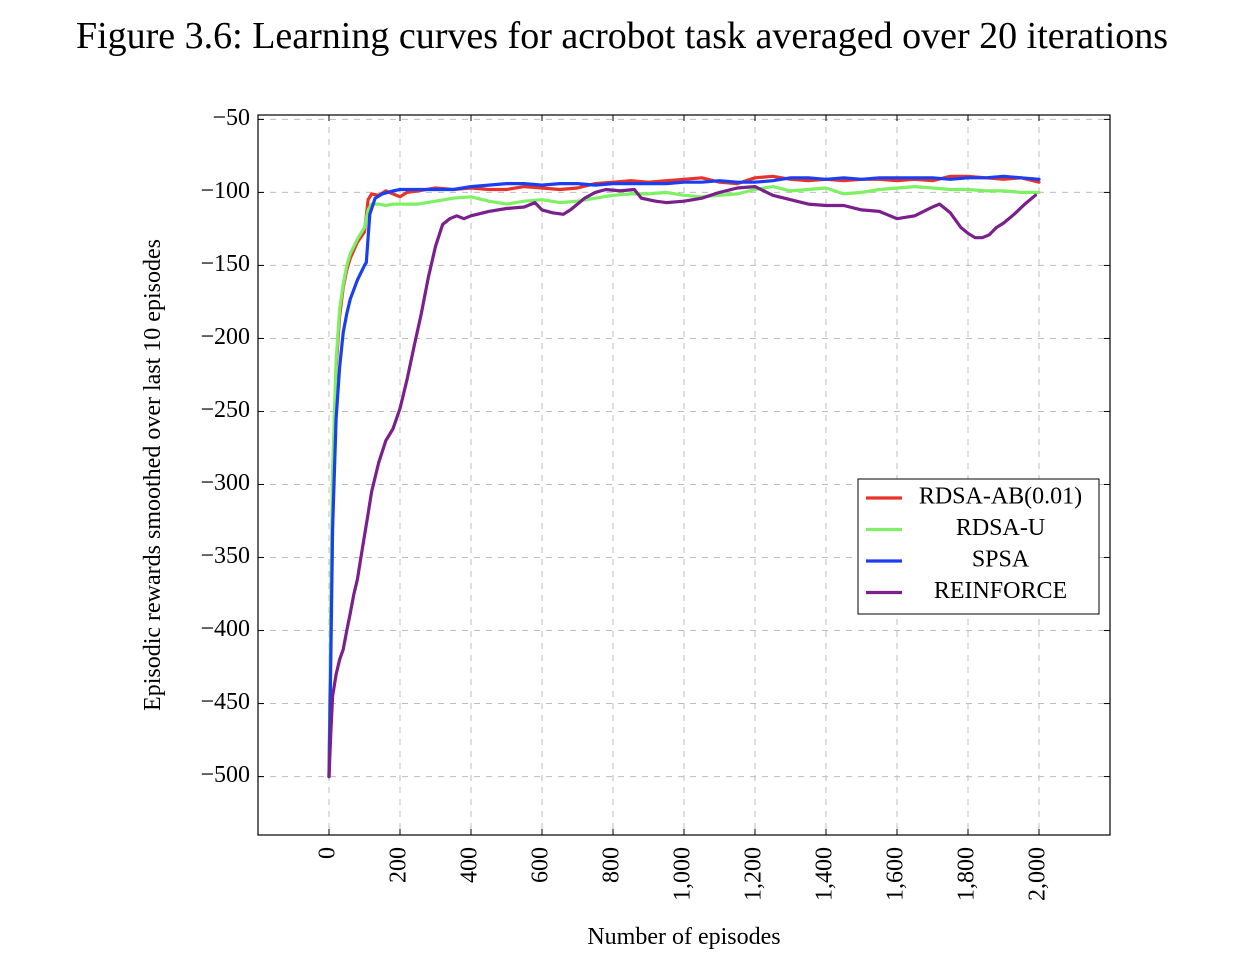  What do you see at coordinates (1000, 528) in the screenshot?
I see `legend-label-rdsa-u: RDSA-U` at bounding box center [1000, 528].